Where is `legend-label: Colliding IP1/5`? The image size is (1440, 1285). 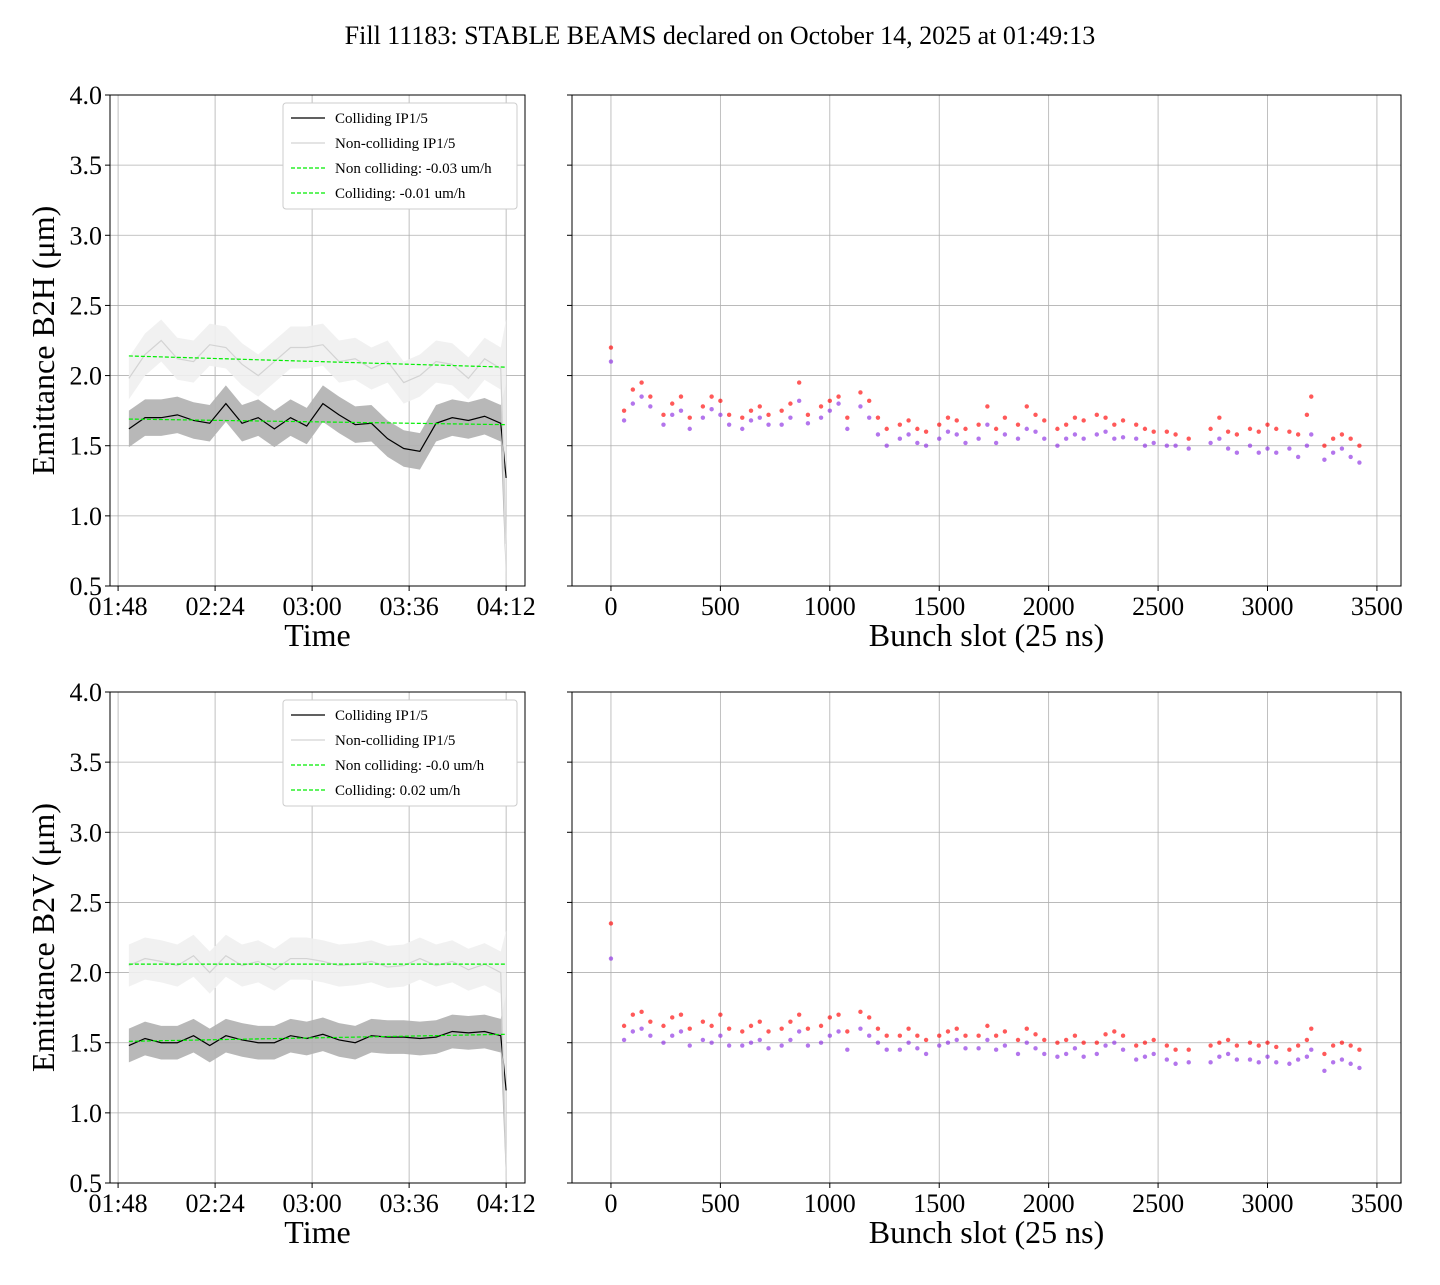 legend-label: Colliding IP1/5 is located at coordinates (381, 716).